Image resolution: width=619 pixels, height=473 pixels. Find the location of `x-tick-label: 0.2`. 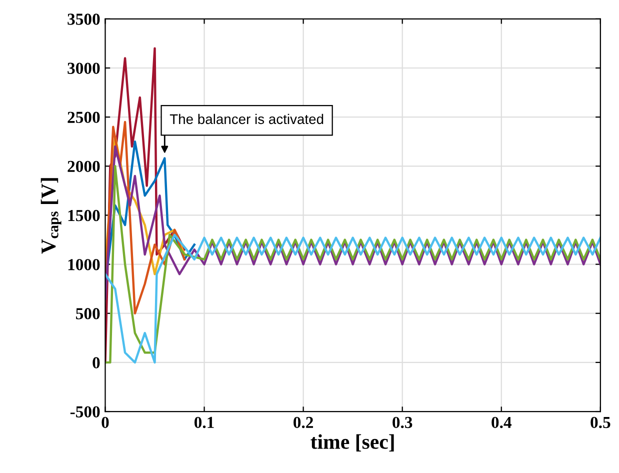

x-tick-label: 0.2 is located at coordinates (304, 422).